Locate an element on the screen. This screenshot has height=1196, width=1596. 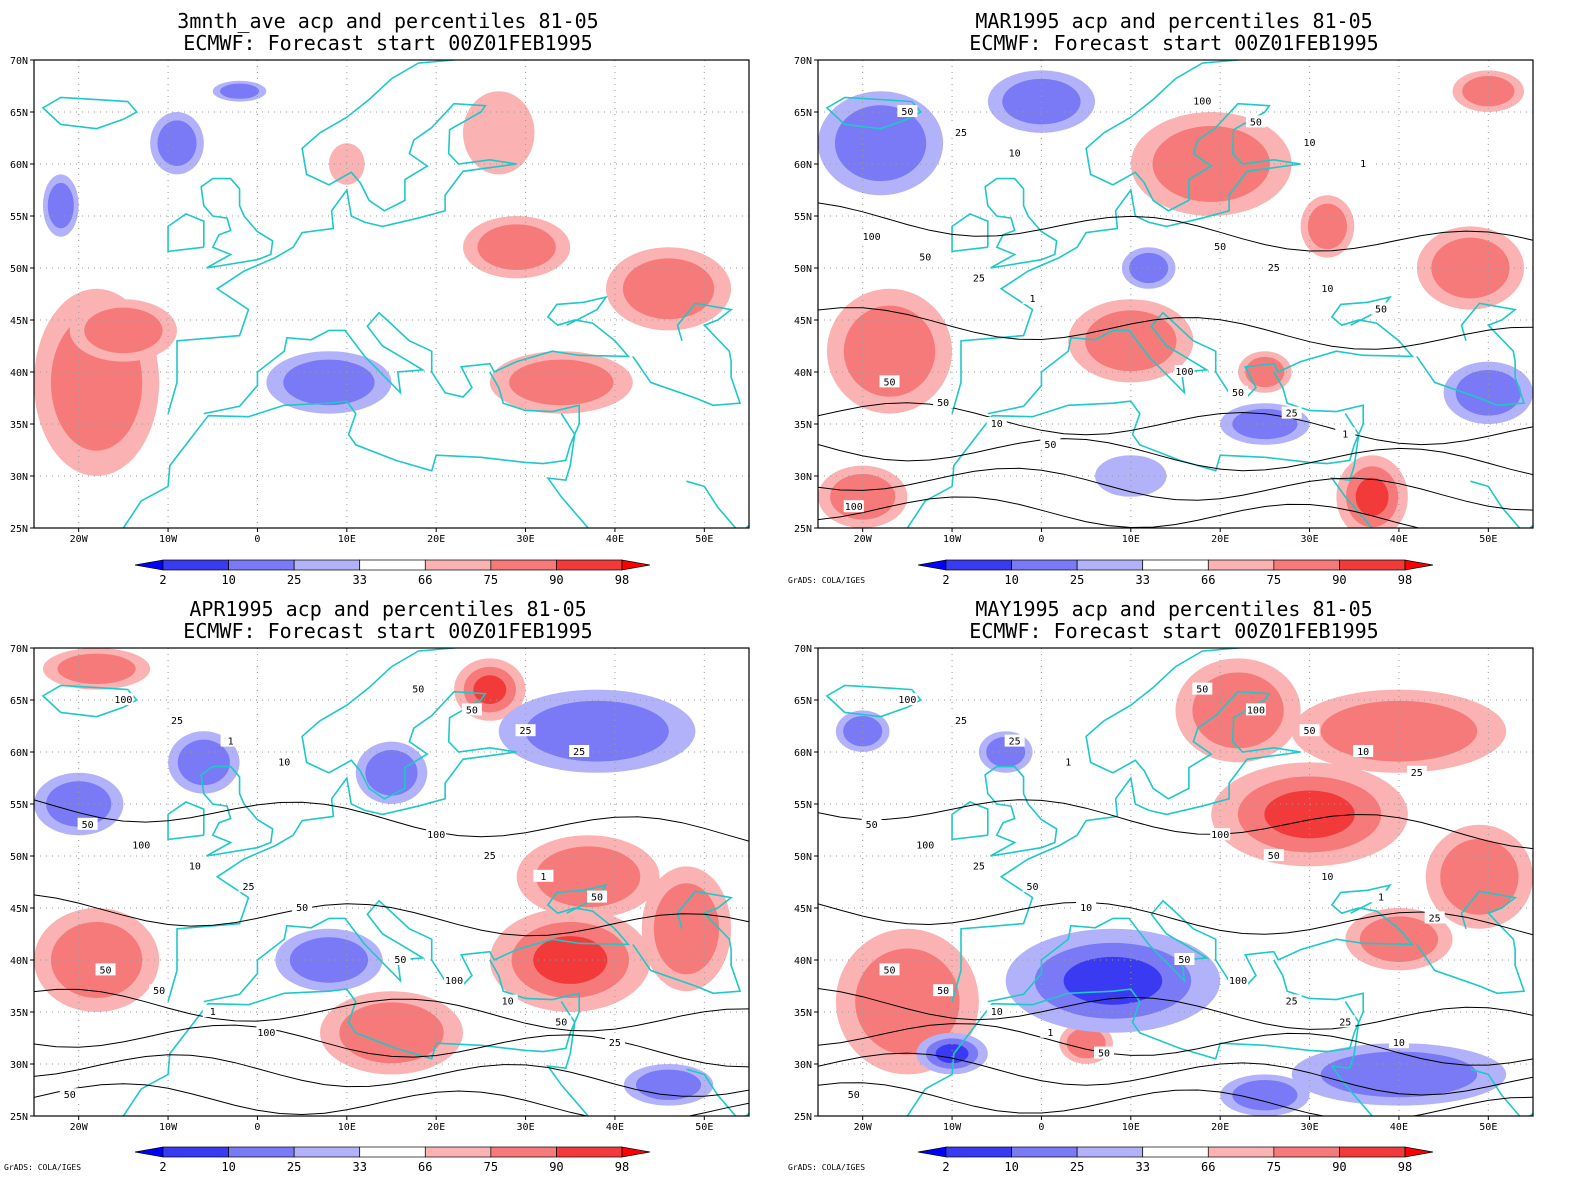
colorbar-high-arrow is located at coordinates (636, 565).